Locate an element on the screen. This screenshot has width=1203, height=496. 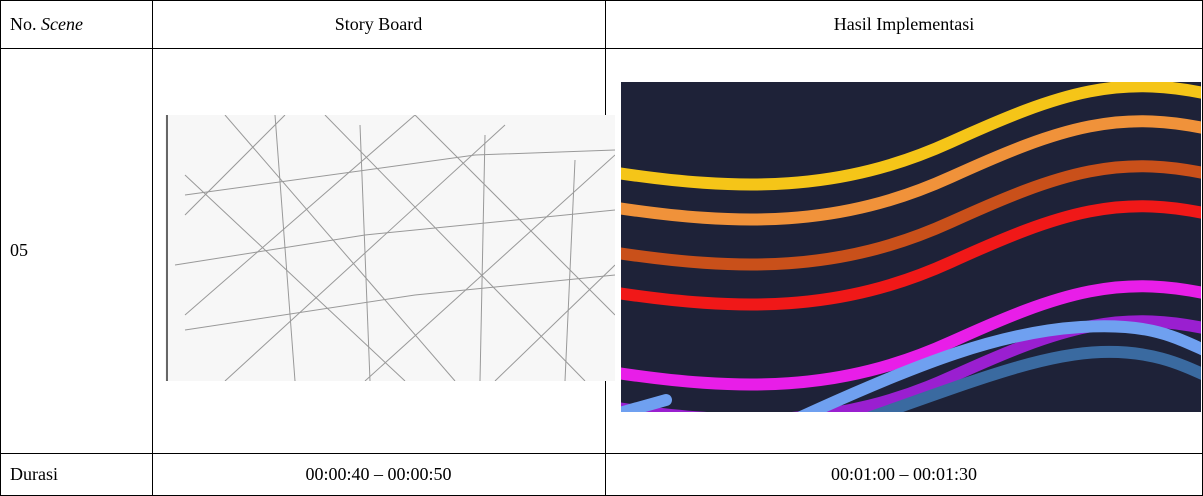
row-label: Durasi is located at coordinates (34, 474).